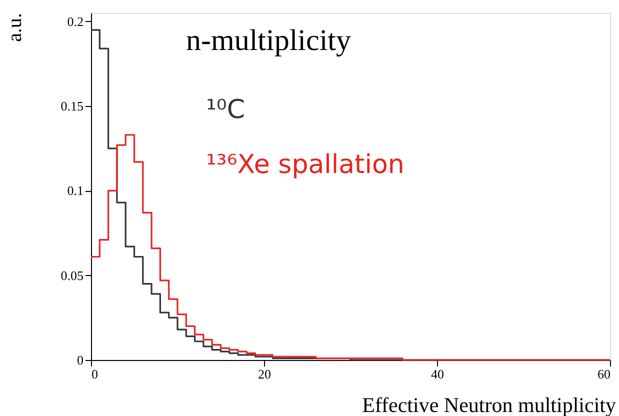  I want to click on x-tick-label: 40, so click(437, 374).